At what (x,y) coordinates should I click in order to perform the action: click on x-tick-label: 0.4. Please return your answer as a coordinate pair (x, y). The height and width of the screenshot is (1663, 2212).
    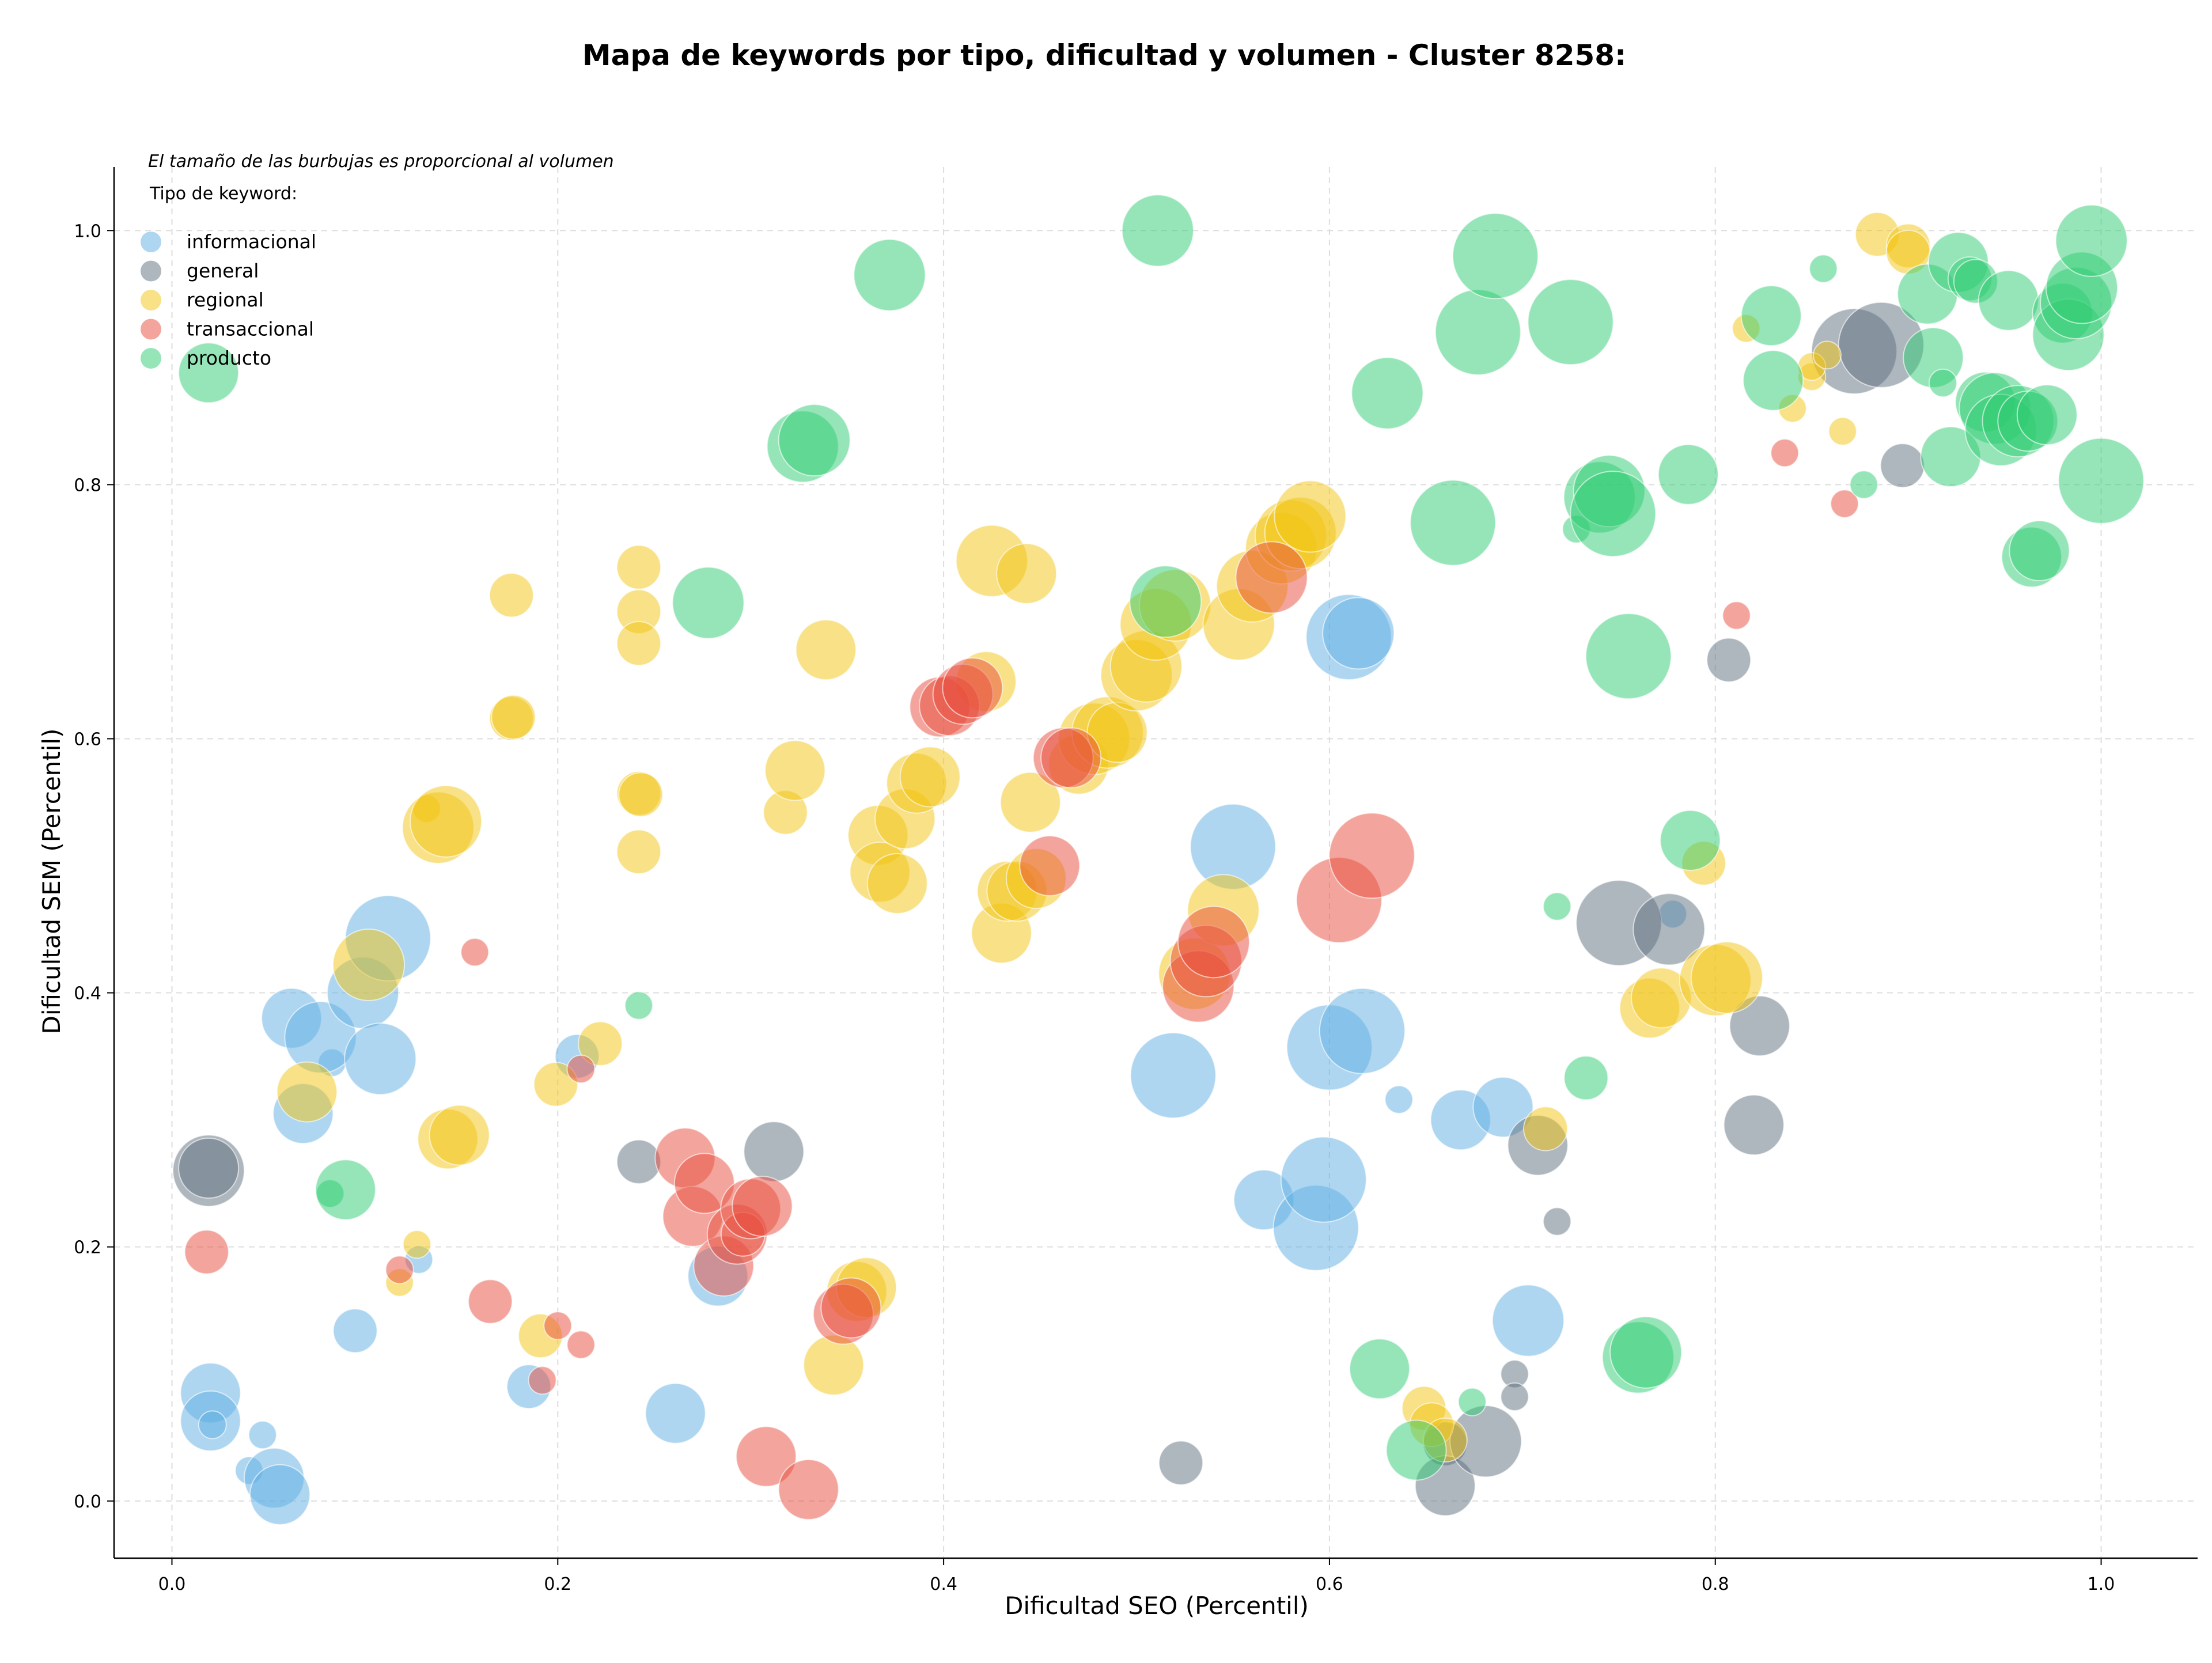
    Looking at the image, I should click on (943, 1584).